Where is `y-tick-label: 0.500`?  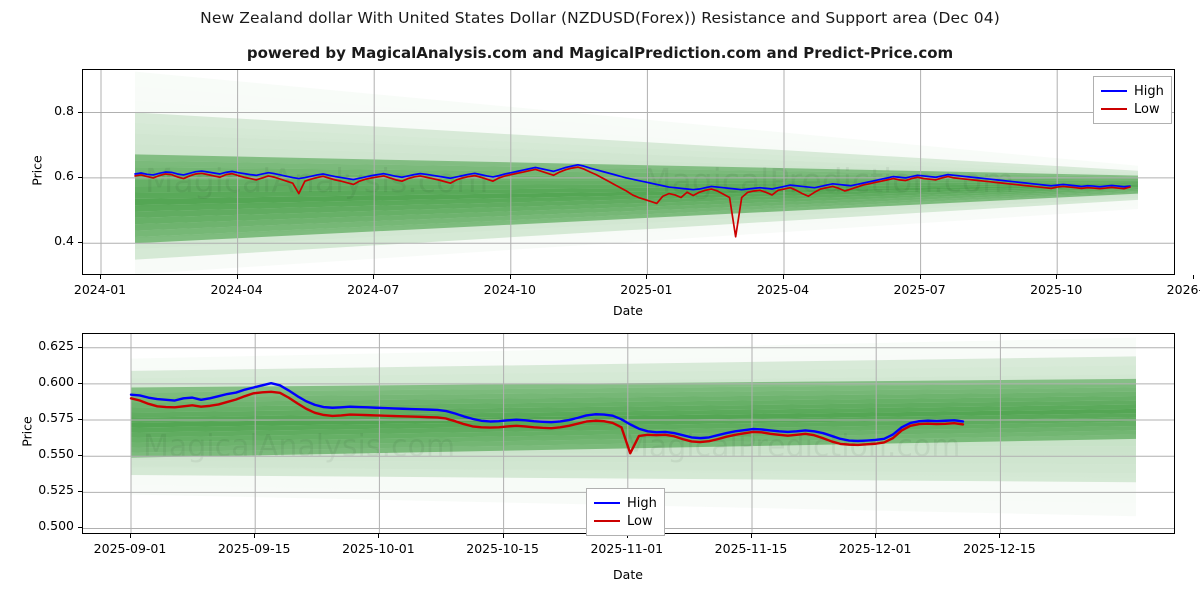
y-tick-label: 0.500 is located at coordinates (56, 526).